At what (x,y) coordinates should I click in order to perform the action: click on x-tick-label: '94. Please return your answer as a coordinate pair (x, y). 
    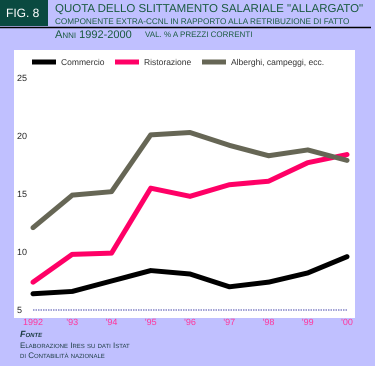
    Looking at the image, I should click on (112, 322).